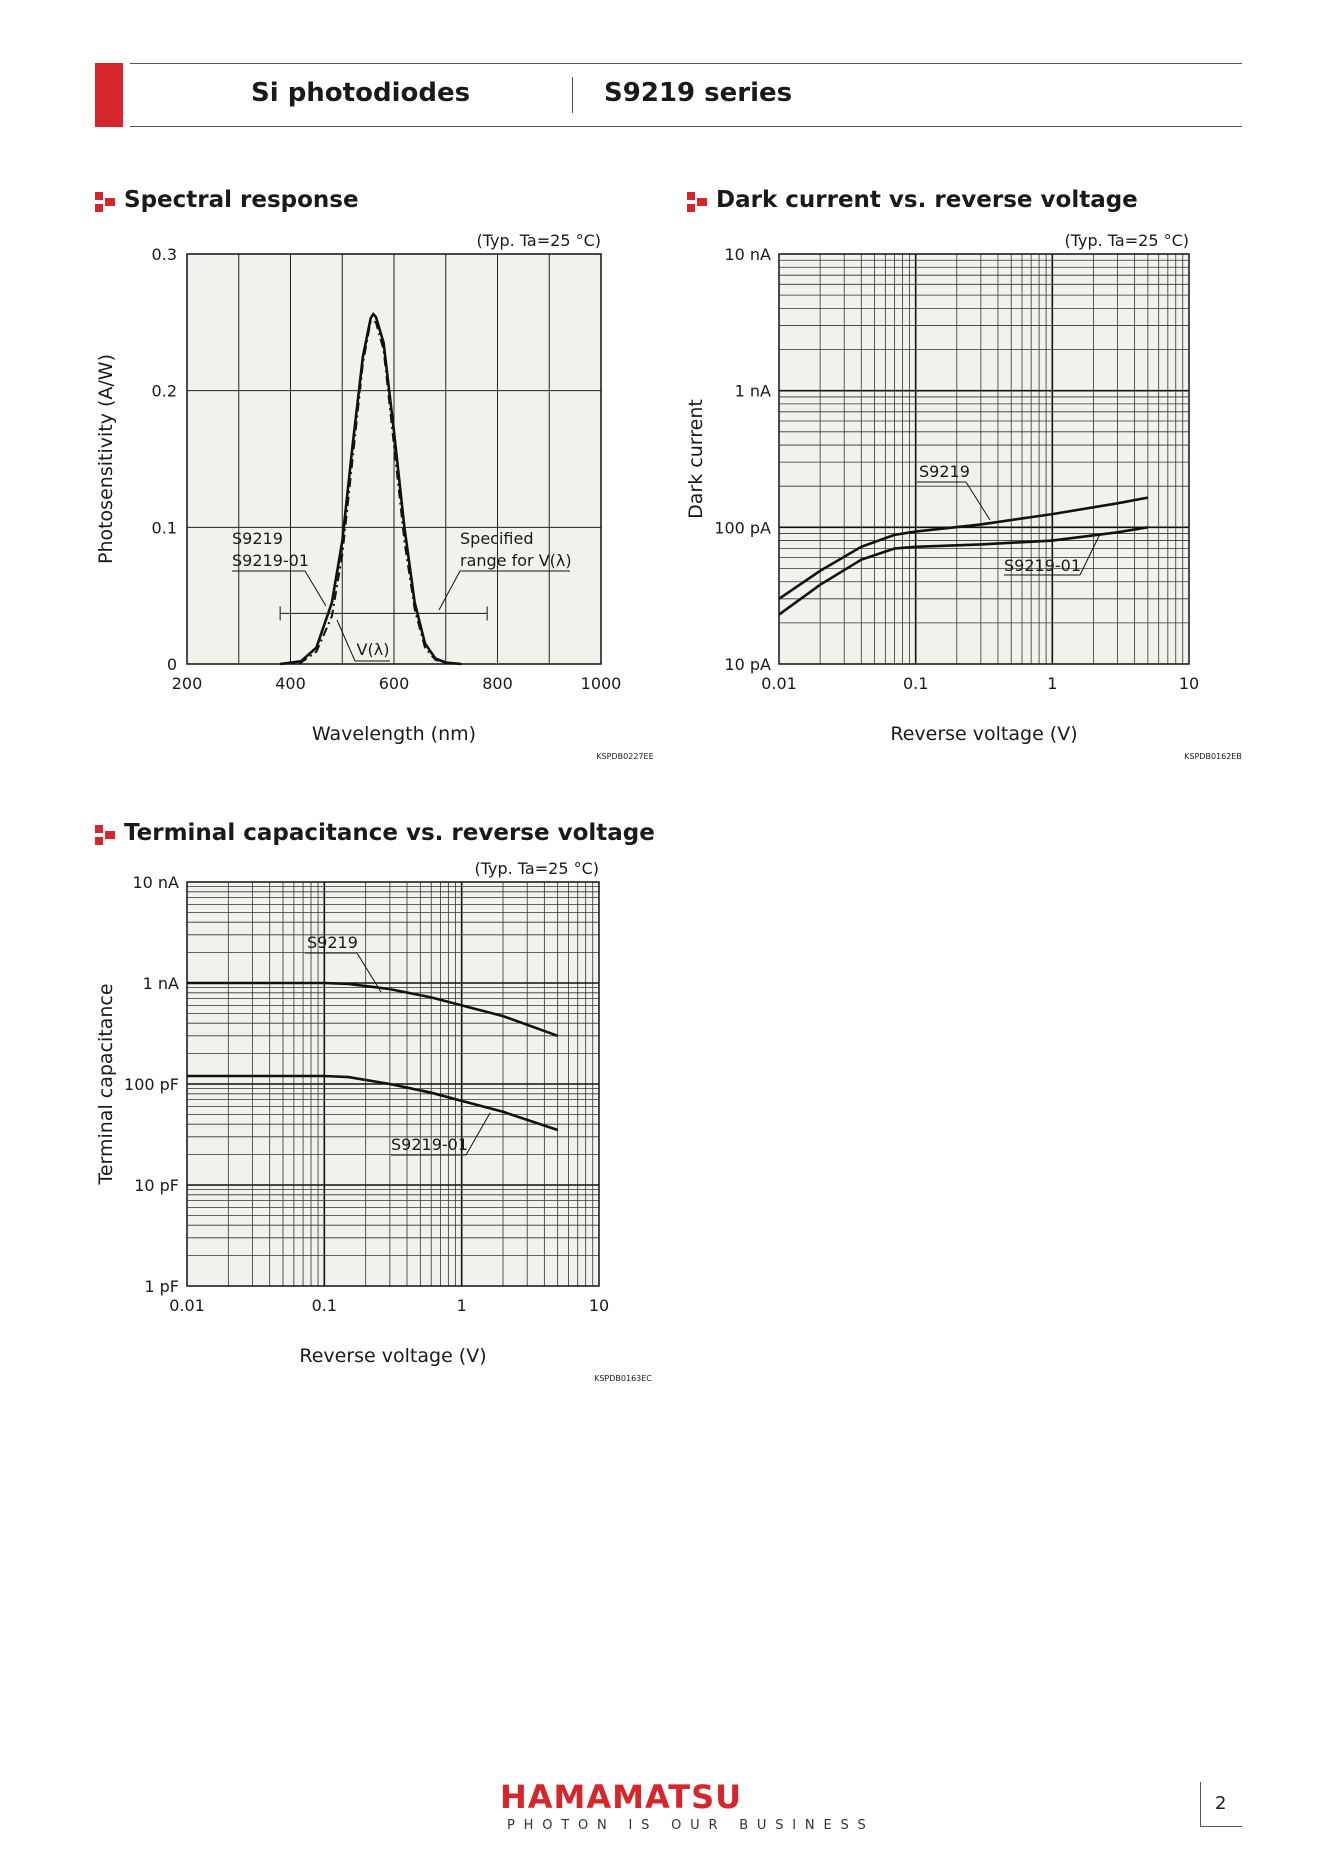  Describe the element at coordinates (290, 683) in the screenshot. I see `x-tick-label: 400` at that location.